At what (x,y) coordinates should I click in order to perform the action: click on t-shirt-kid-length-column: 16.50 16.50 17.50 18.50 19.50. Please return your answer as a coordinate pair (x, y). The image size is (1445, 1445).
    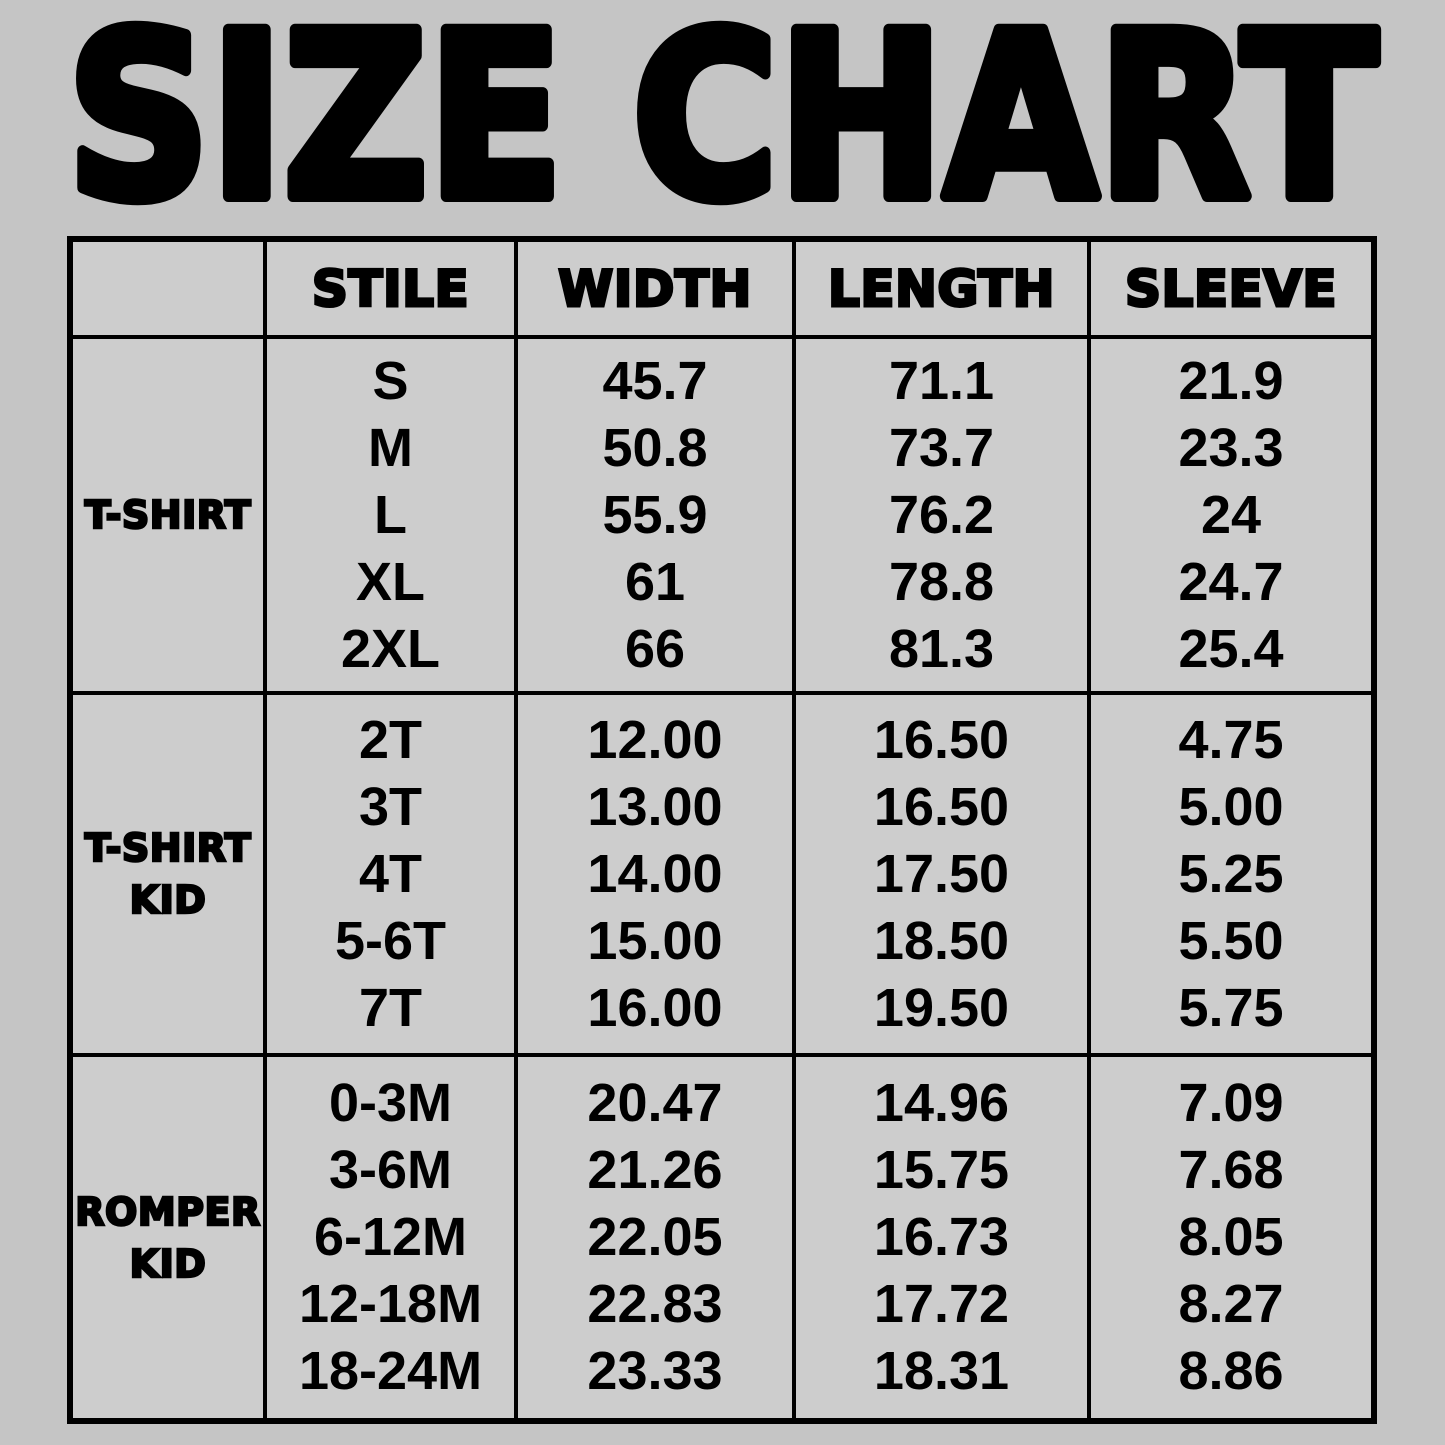
    Looking at the image, I should click on (943, 876).